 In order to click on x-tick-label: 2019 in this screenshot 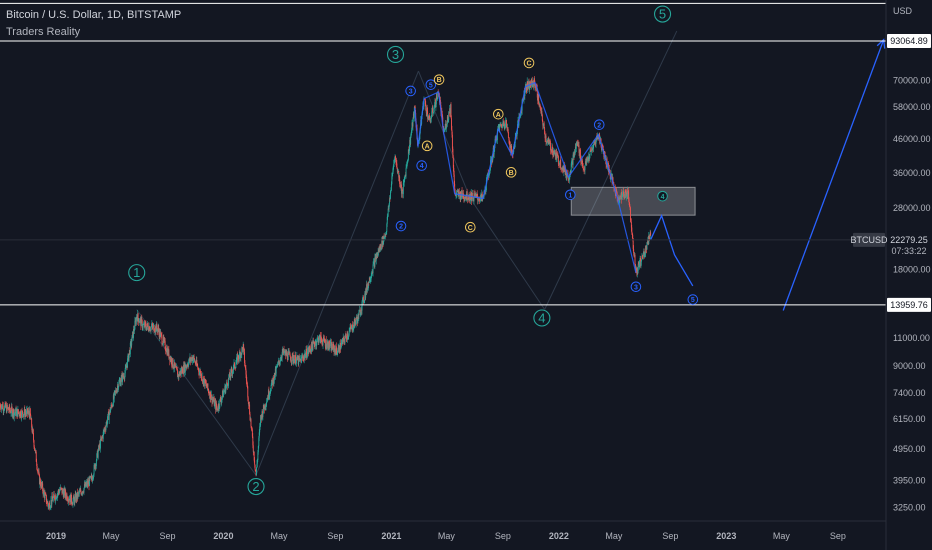, I will do `click(56, 536)`.